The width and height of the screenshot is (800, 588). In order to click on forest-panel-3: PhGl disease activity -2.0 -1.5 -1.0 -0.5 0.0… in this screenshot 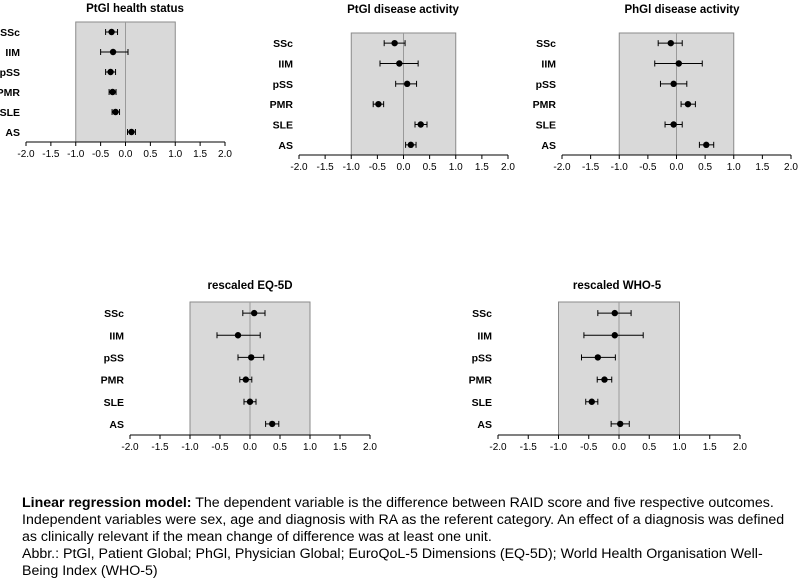, I will do `click(666, 88)`.